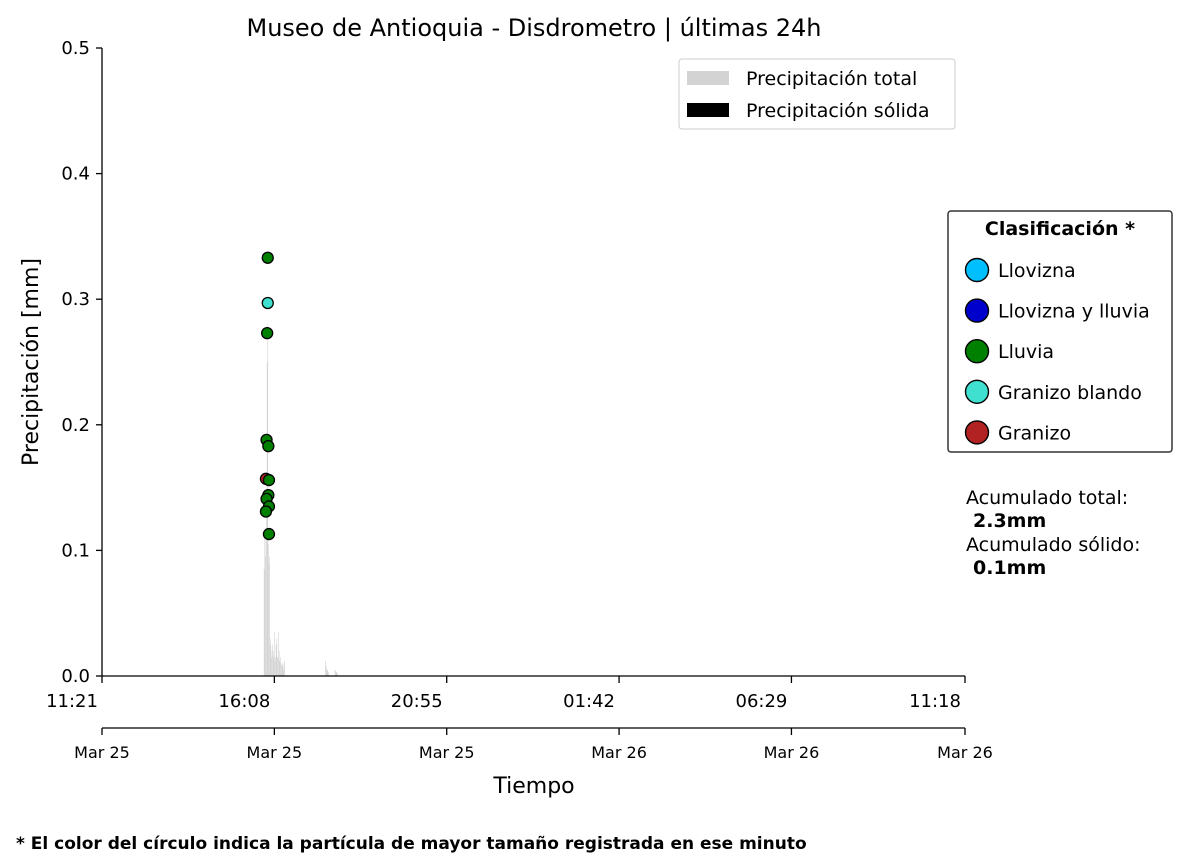  I want to click on y-tick-label: 0.0, so click(75, 676).